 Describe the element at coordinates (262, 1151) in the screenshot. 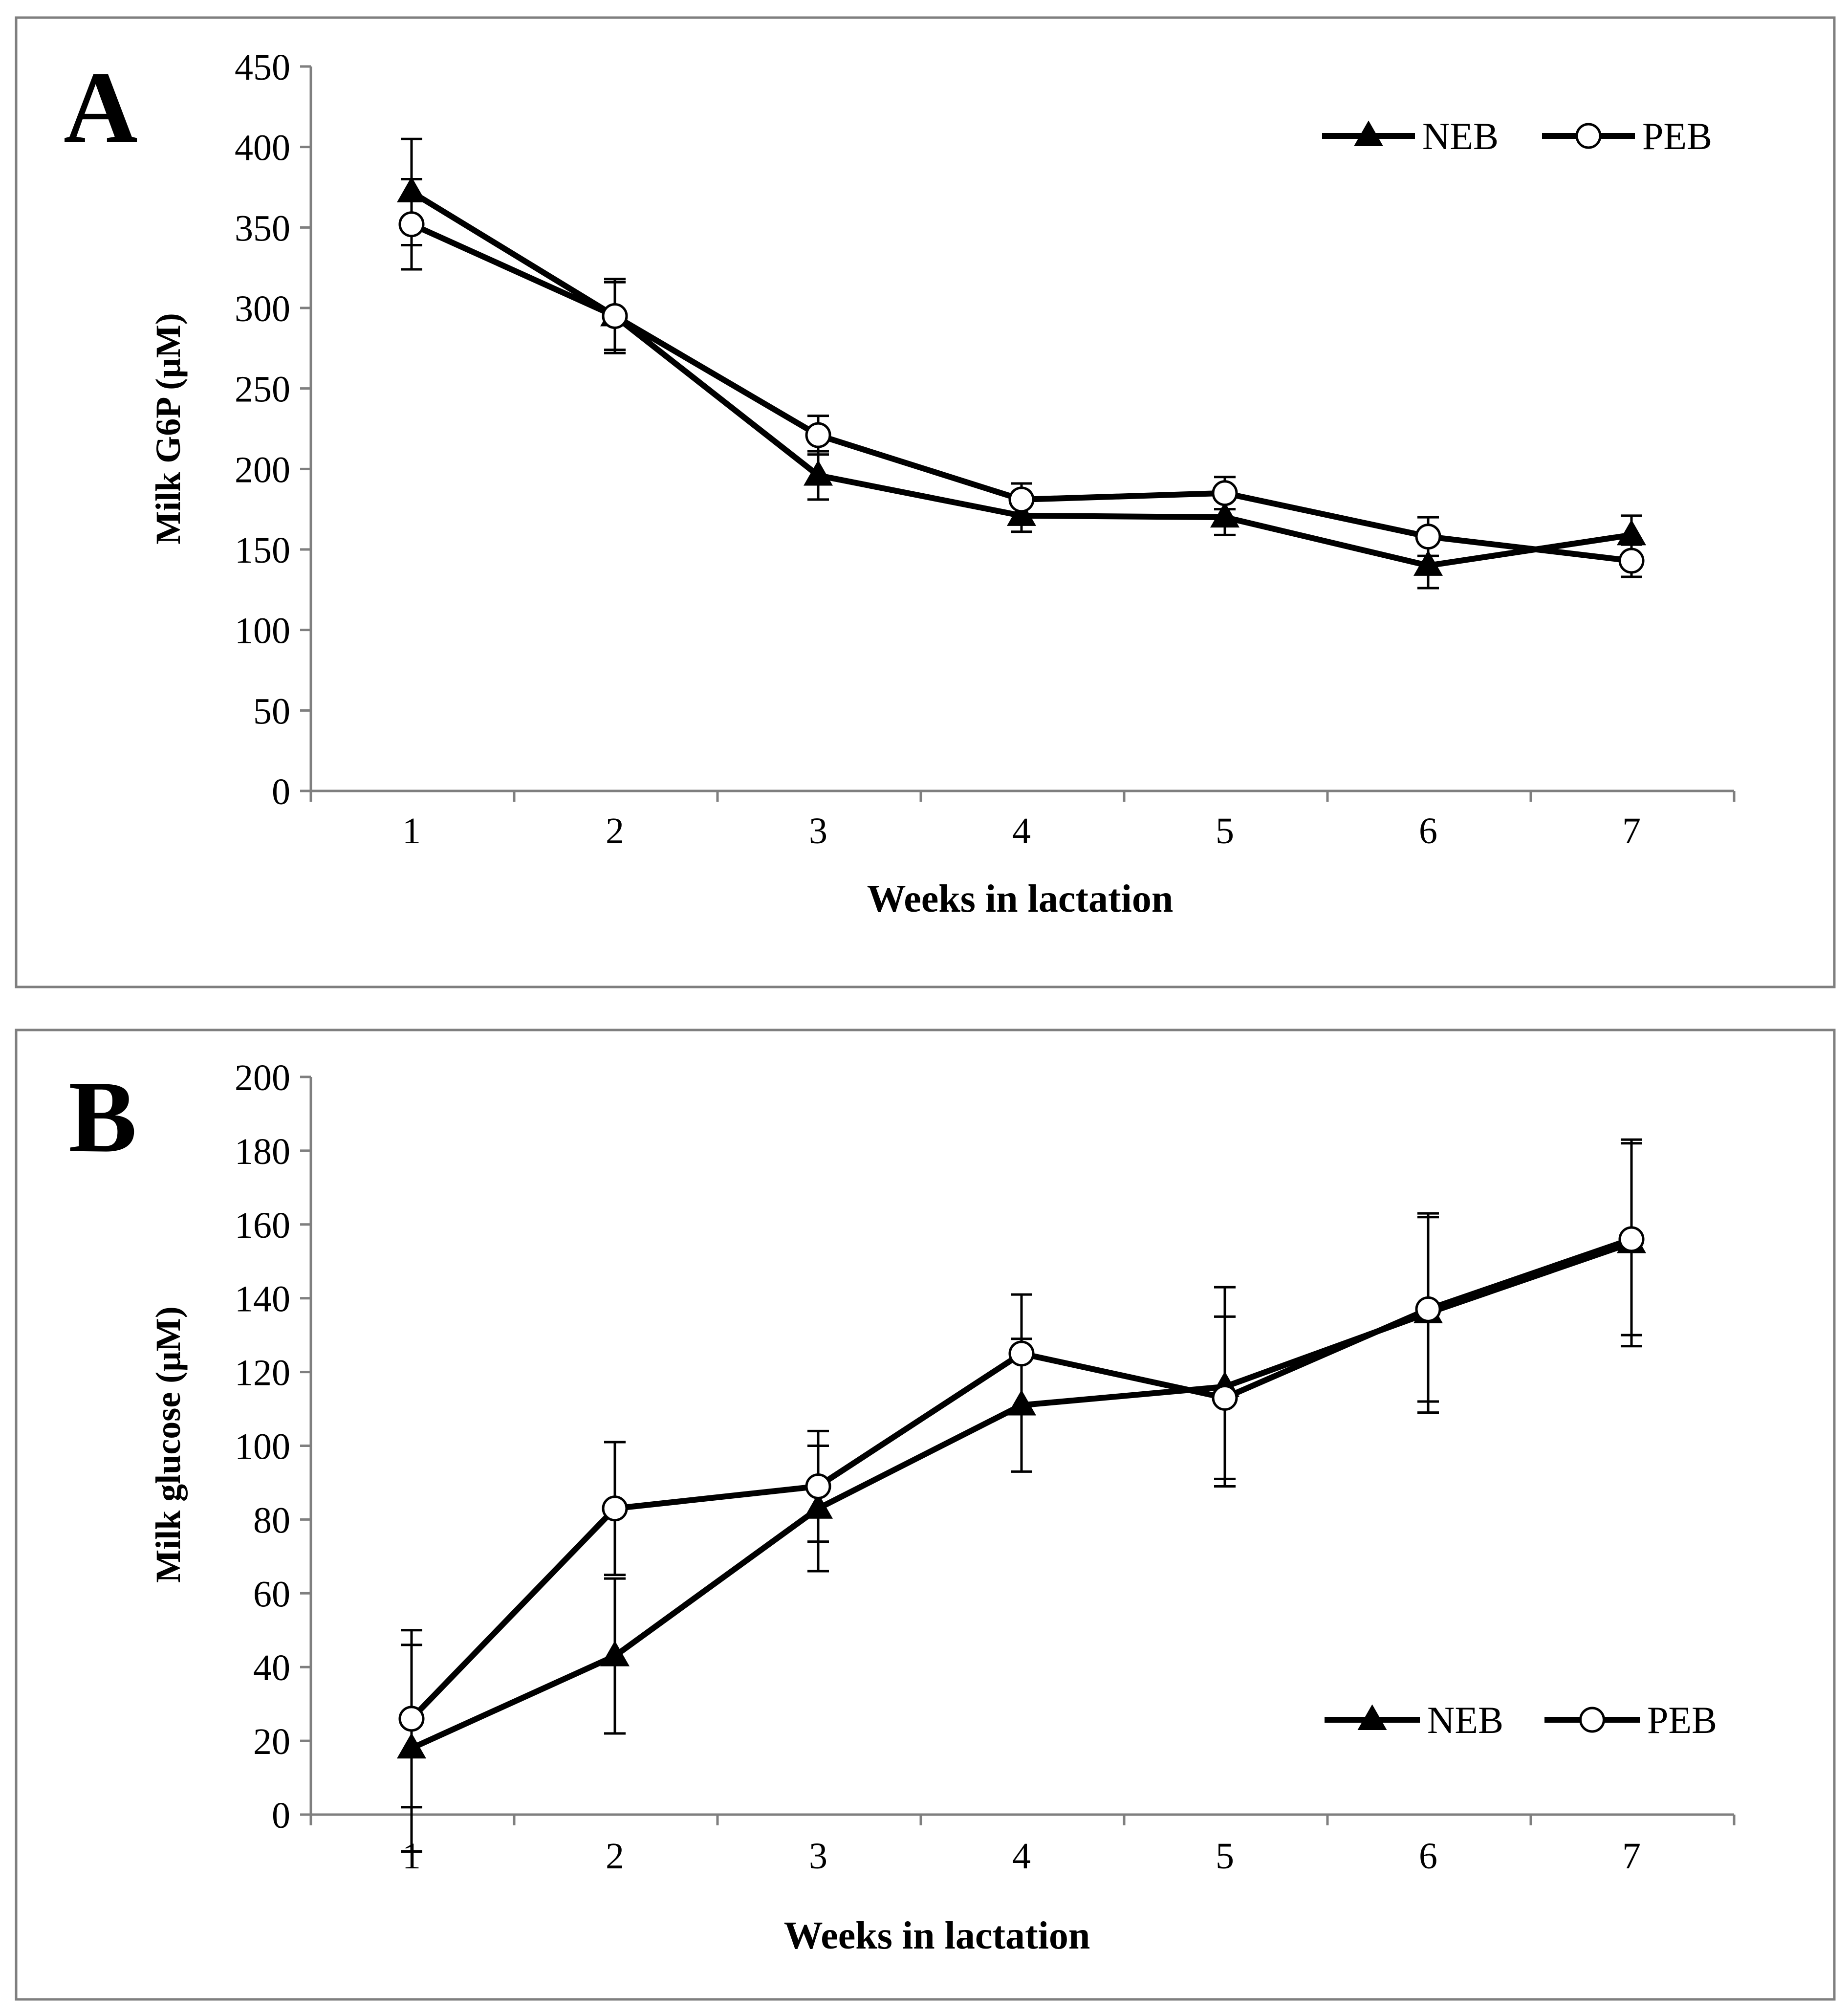

I see `y-tick-label: 180` at that location.